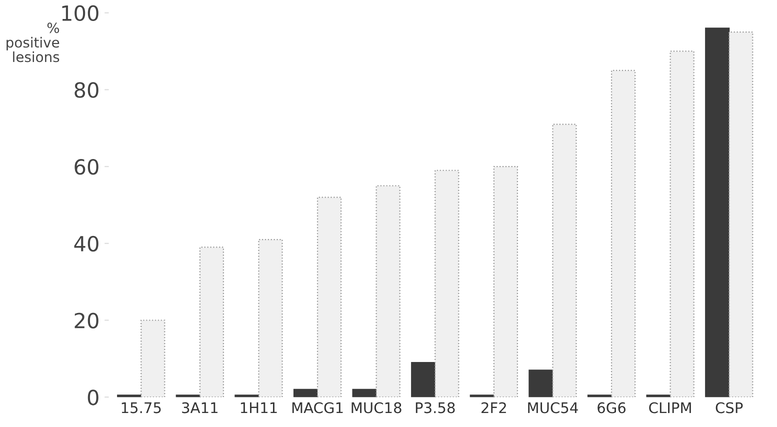 The height and width of the screenshot is (427, 777). Describe the element at coordinates (93, 398) in the screenshot. I see `y-tick-label: 0` at that location.